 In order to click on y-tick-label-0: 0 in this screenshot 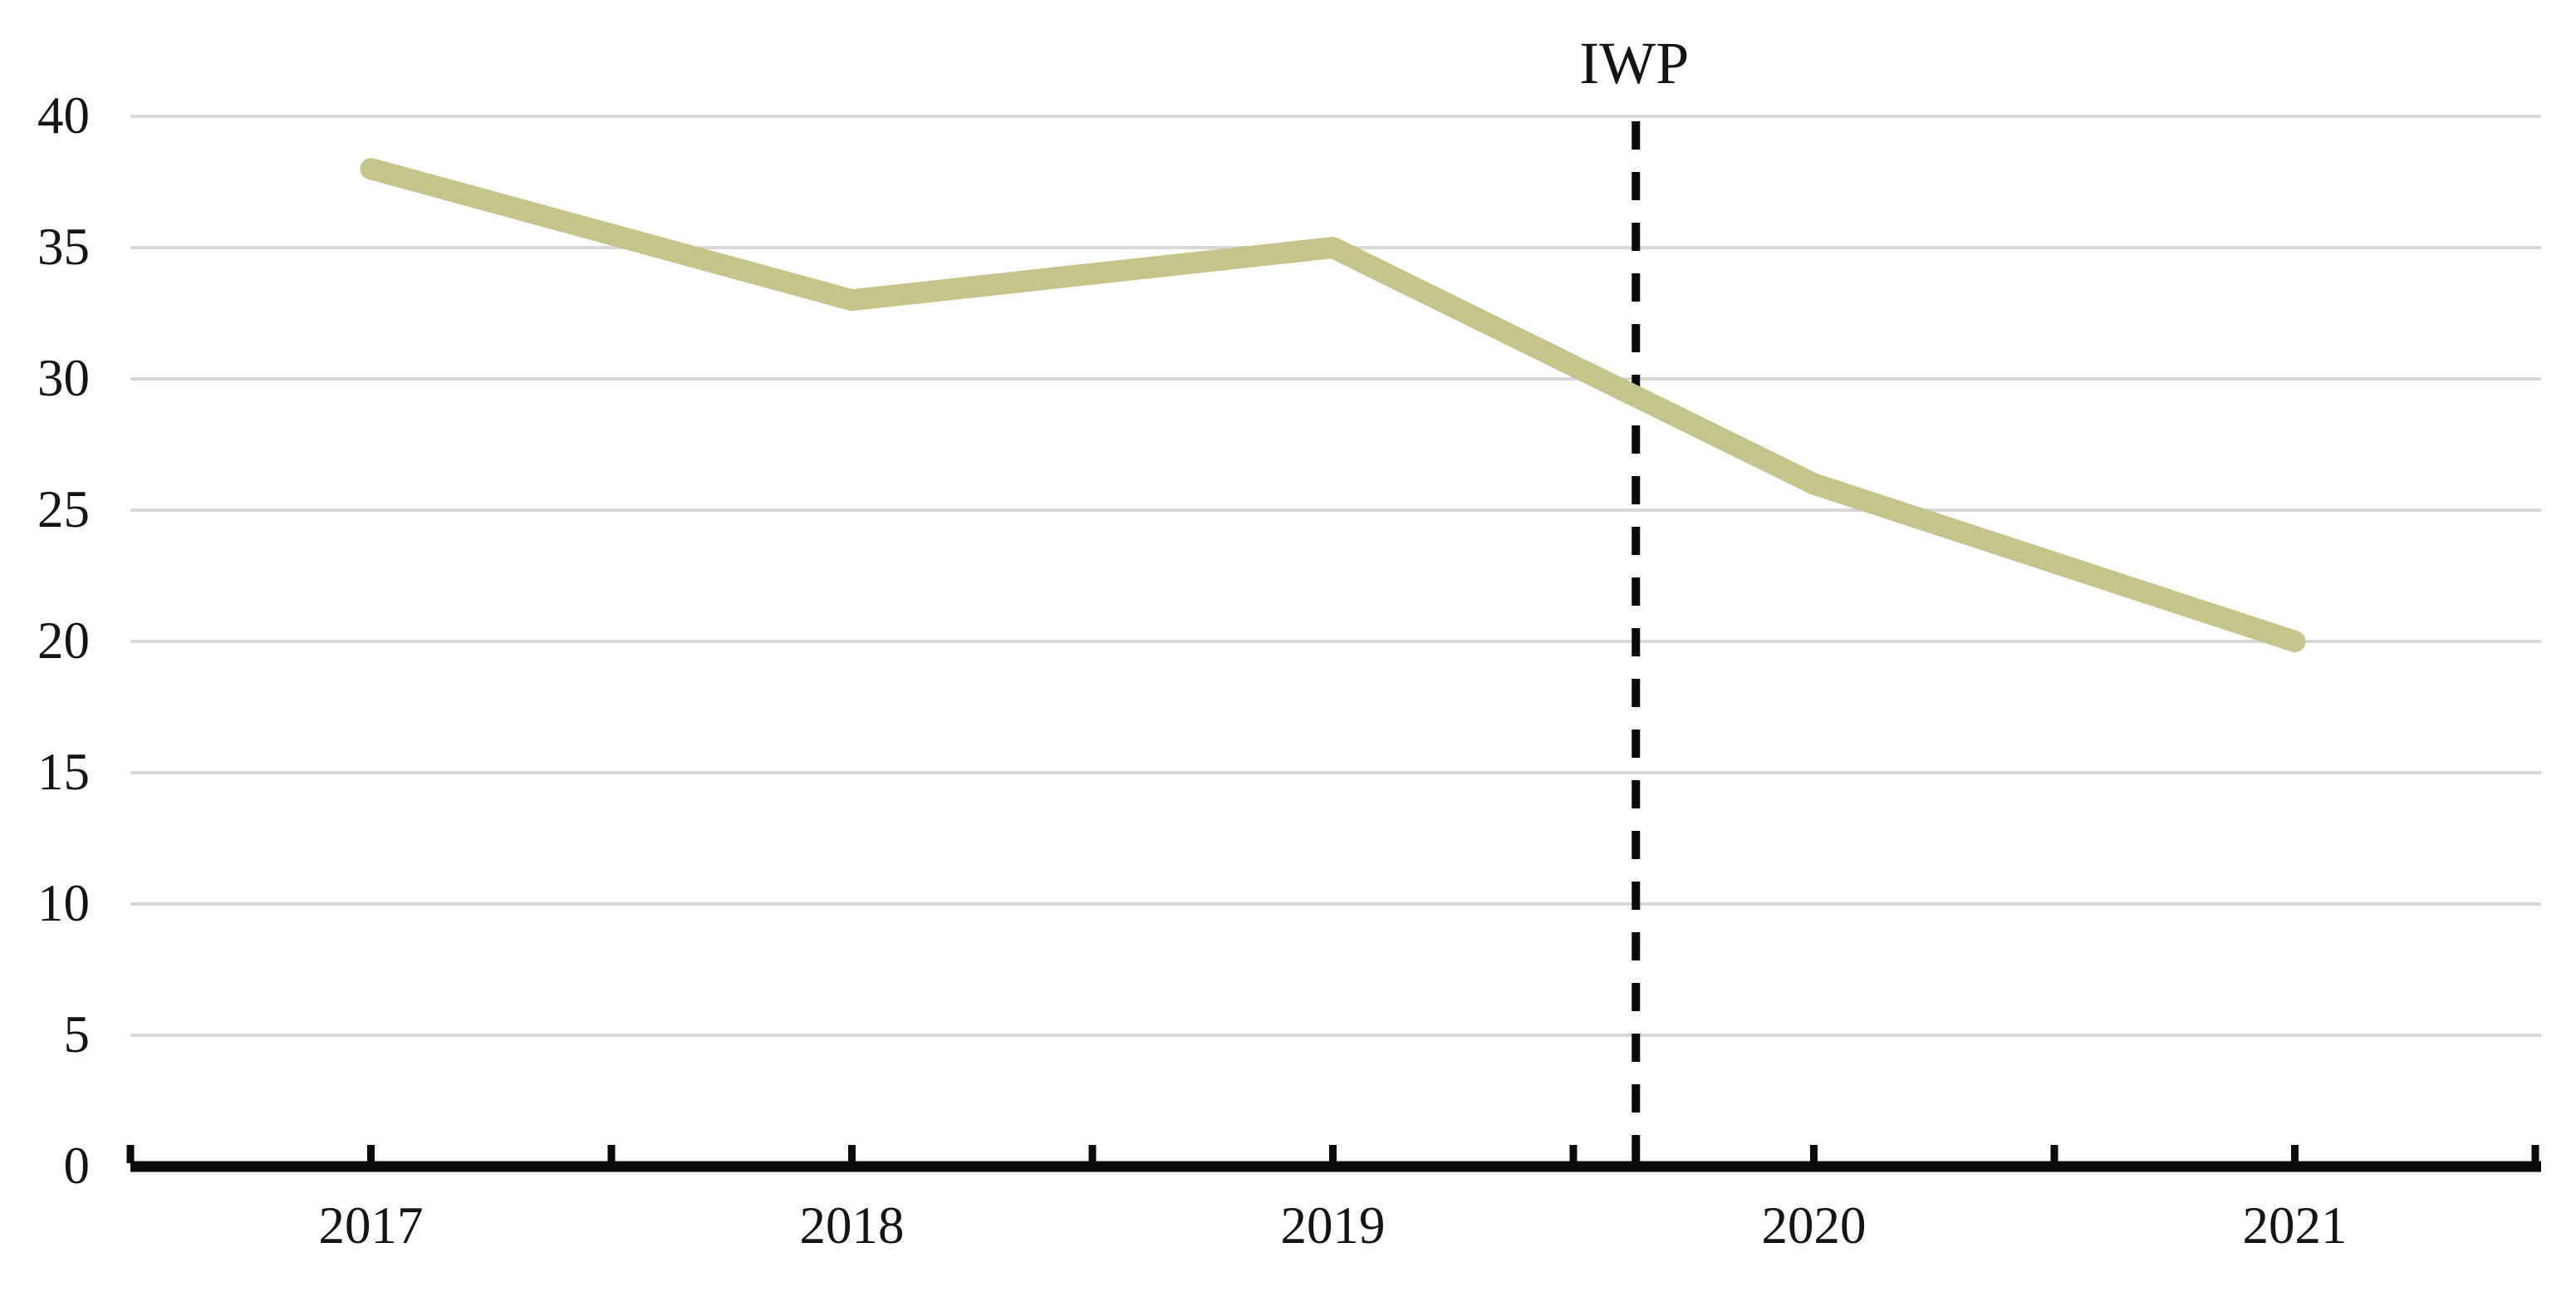, I will do `click(77, 1166)`.